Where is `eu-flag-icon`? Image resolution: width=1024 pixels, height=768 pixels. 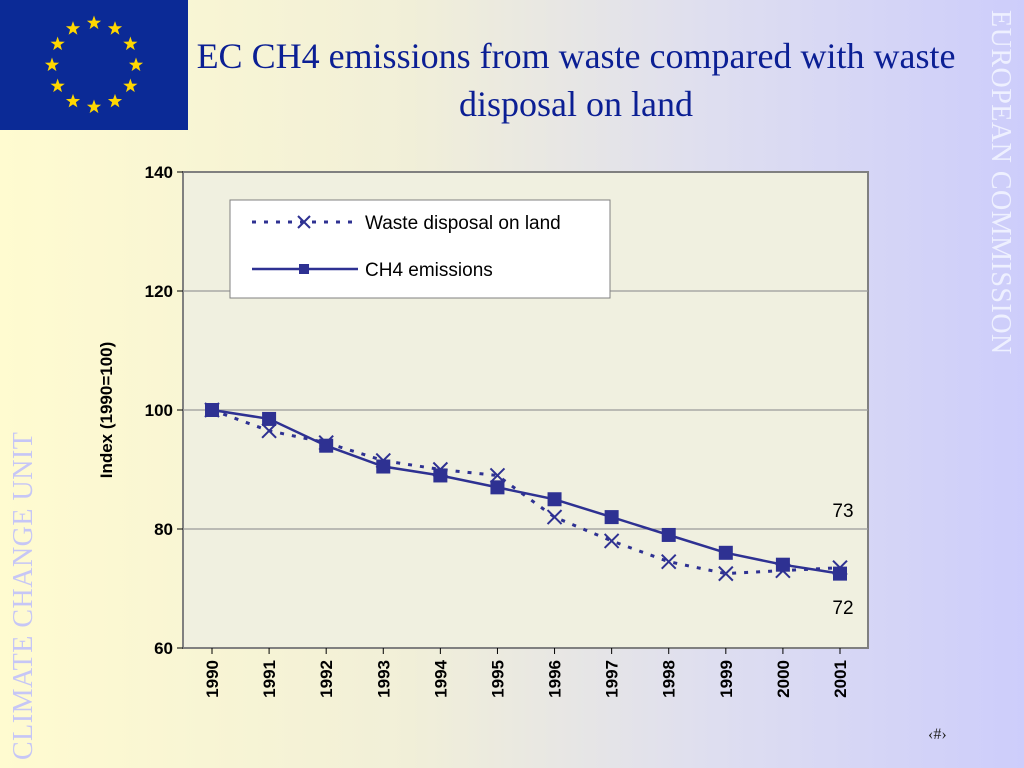 eu-flag-icon is located at coordinates (94, 65).